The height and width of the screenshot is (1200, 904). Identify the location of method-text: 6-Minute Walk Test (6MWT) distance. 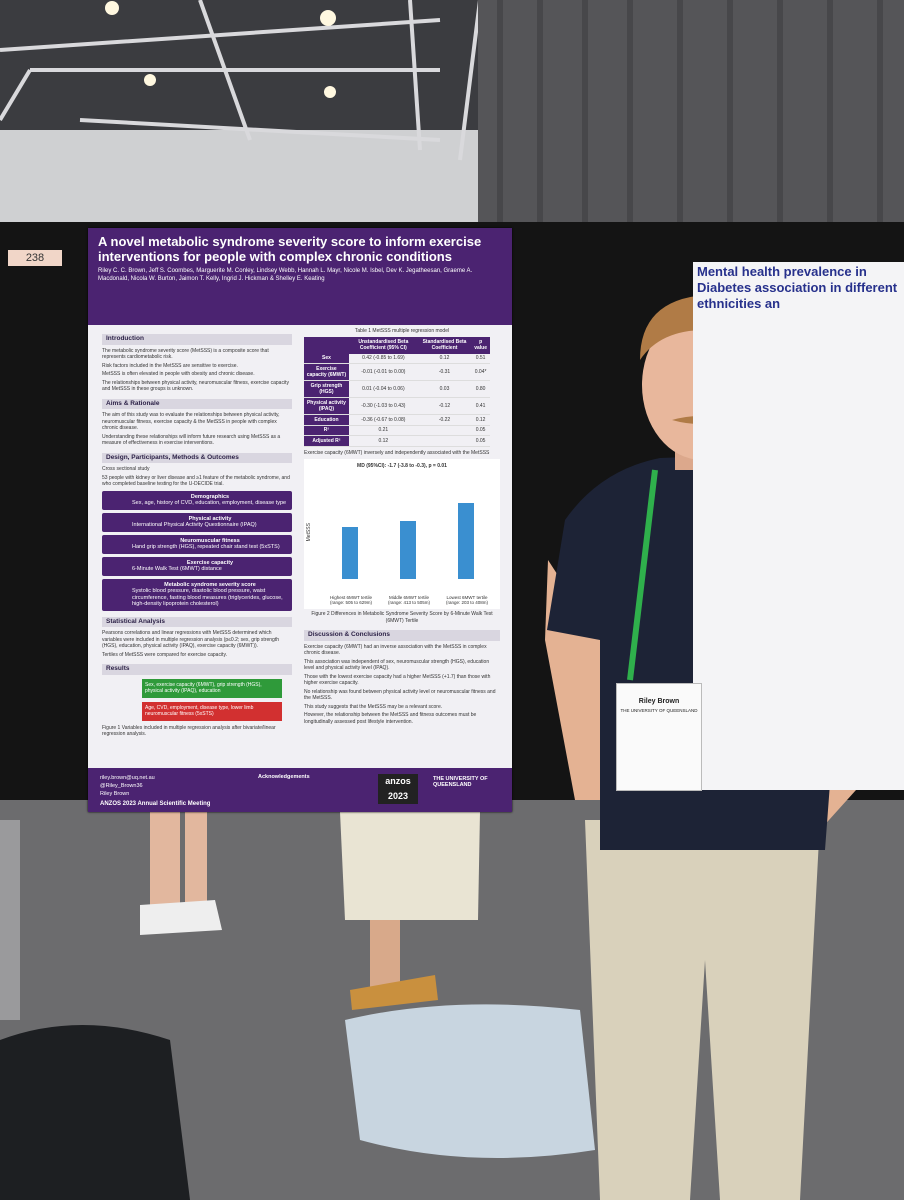
(177, 569).